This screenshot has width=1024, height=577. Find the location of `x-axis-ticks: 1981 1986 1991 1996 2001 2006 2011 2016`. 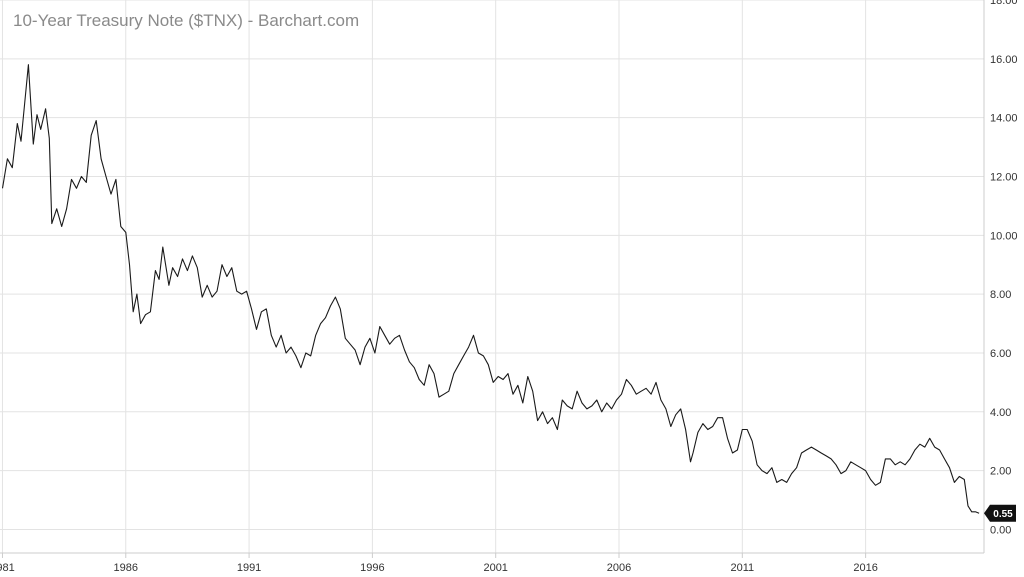

x-axis-ticks: 1981 1986 1991 1996 2001 2006 2011 2016 is located at coordinates (439, 563).